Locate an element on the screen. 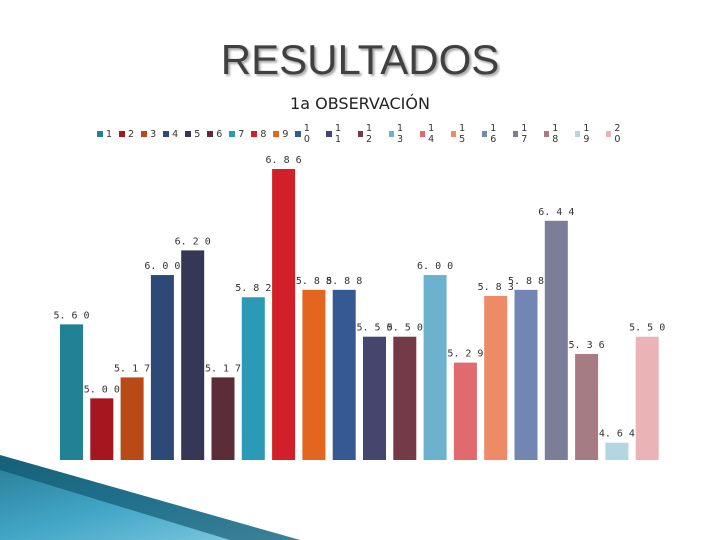 The width and height of the screenshot is (720, 540). legend-item-5: 5 is located at coordinates (193, 134).